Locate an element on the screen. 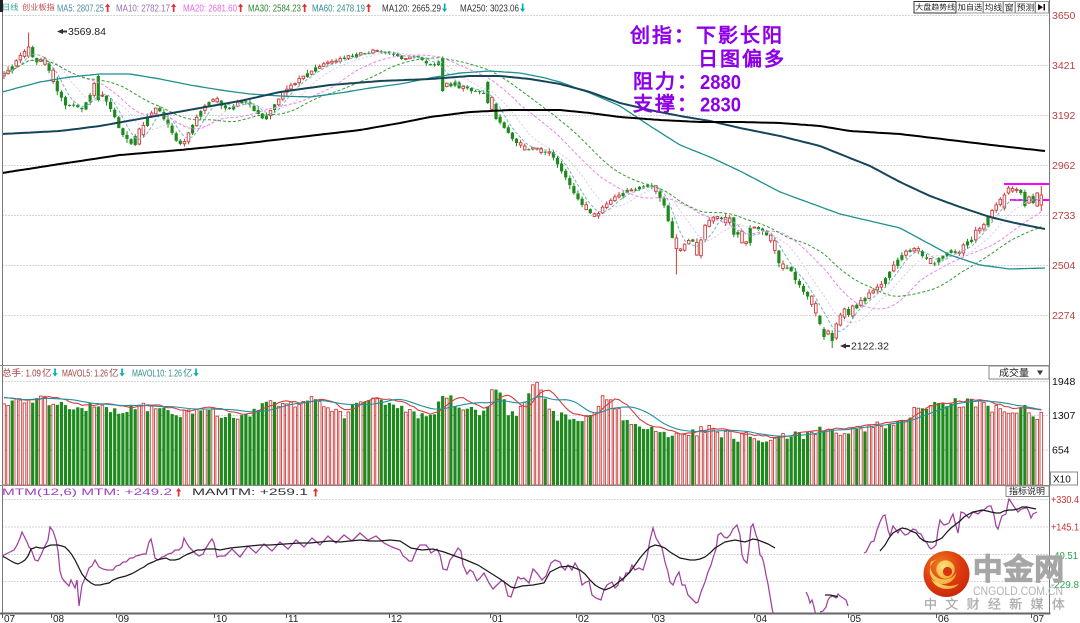  svg-text: 654 is located at coordinates (1061, 451).